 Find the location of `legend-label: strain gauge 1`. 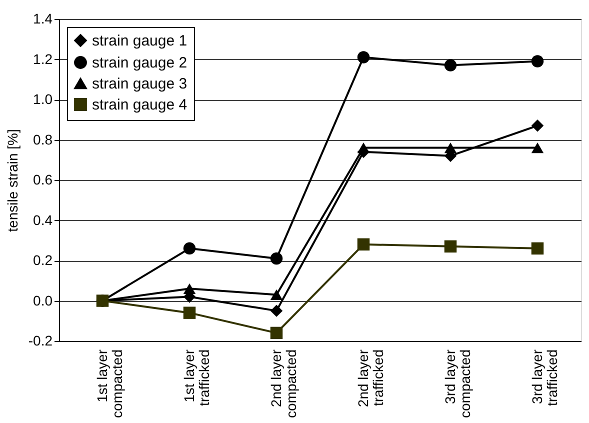

legend-label: strain gauge 1 is located at coordinates (140, 41).